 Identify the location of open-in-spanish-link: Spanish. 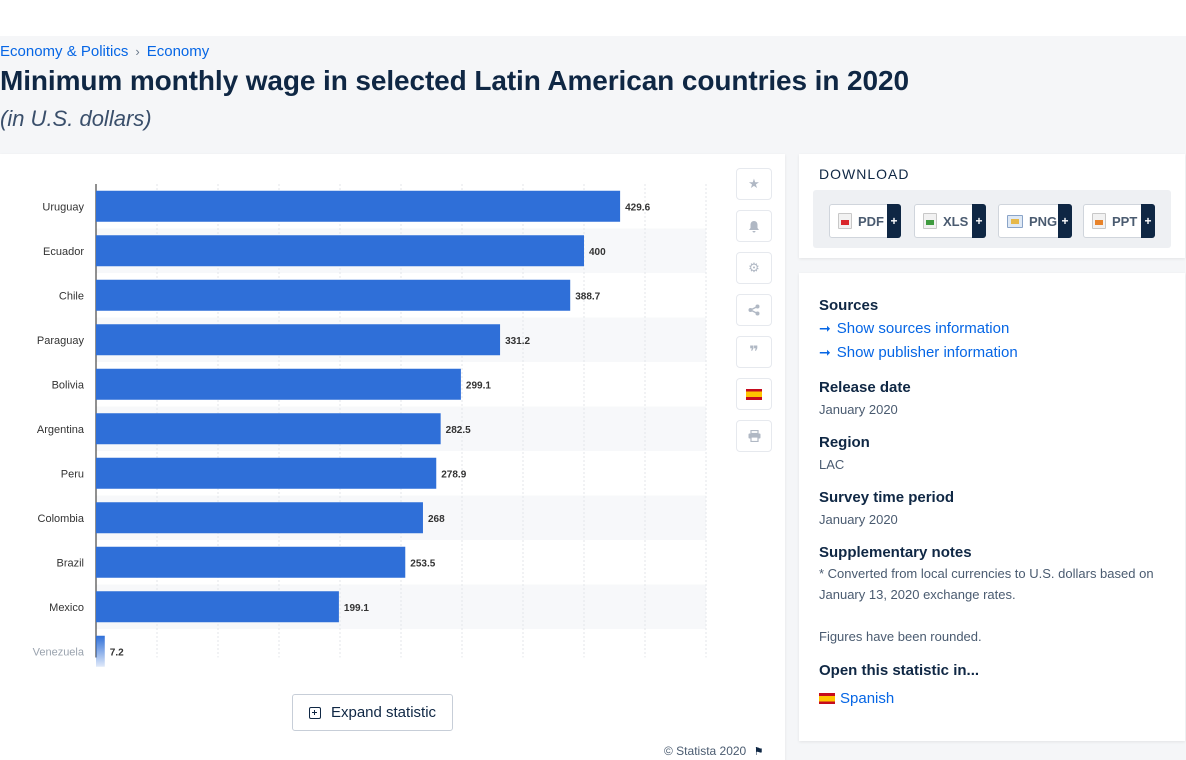
(856, 698).